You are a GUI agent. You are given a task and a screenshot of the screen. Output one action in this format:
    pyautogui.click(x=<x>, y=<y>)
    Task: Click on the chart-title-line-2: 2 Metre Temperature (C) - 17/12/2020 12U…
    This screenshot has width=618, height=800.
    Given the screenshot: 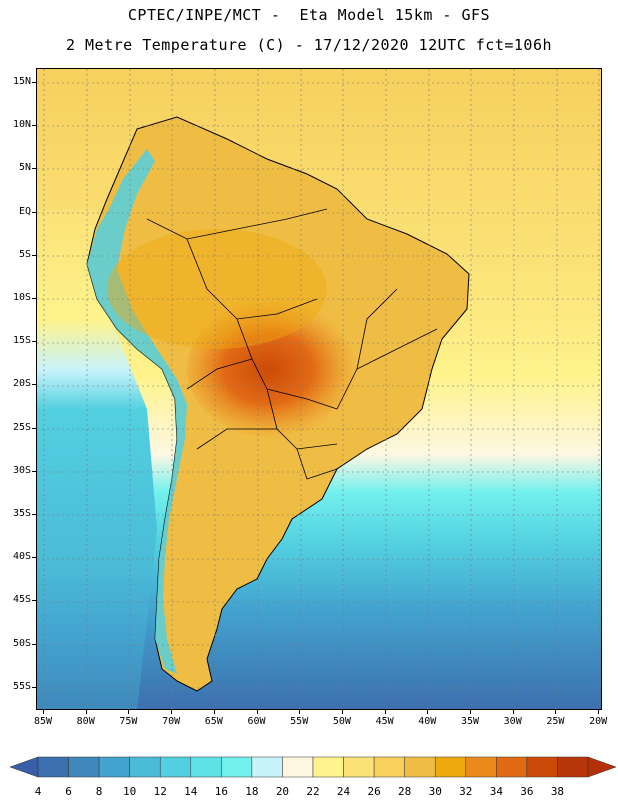 What is the action you would take?
    pyautogui.click(x=309, y=45)
    